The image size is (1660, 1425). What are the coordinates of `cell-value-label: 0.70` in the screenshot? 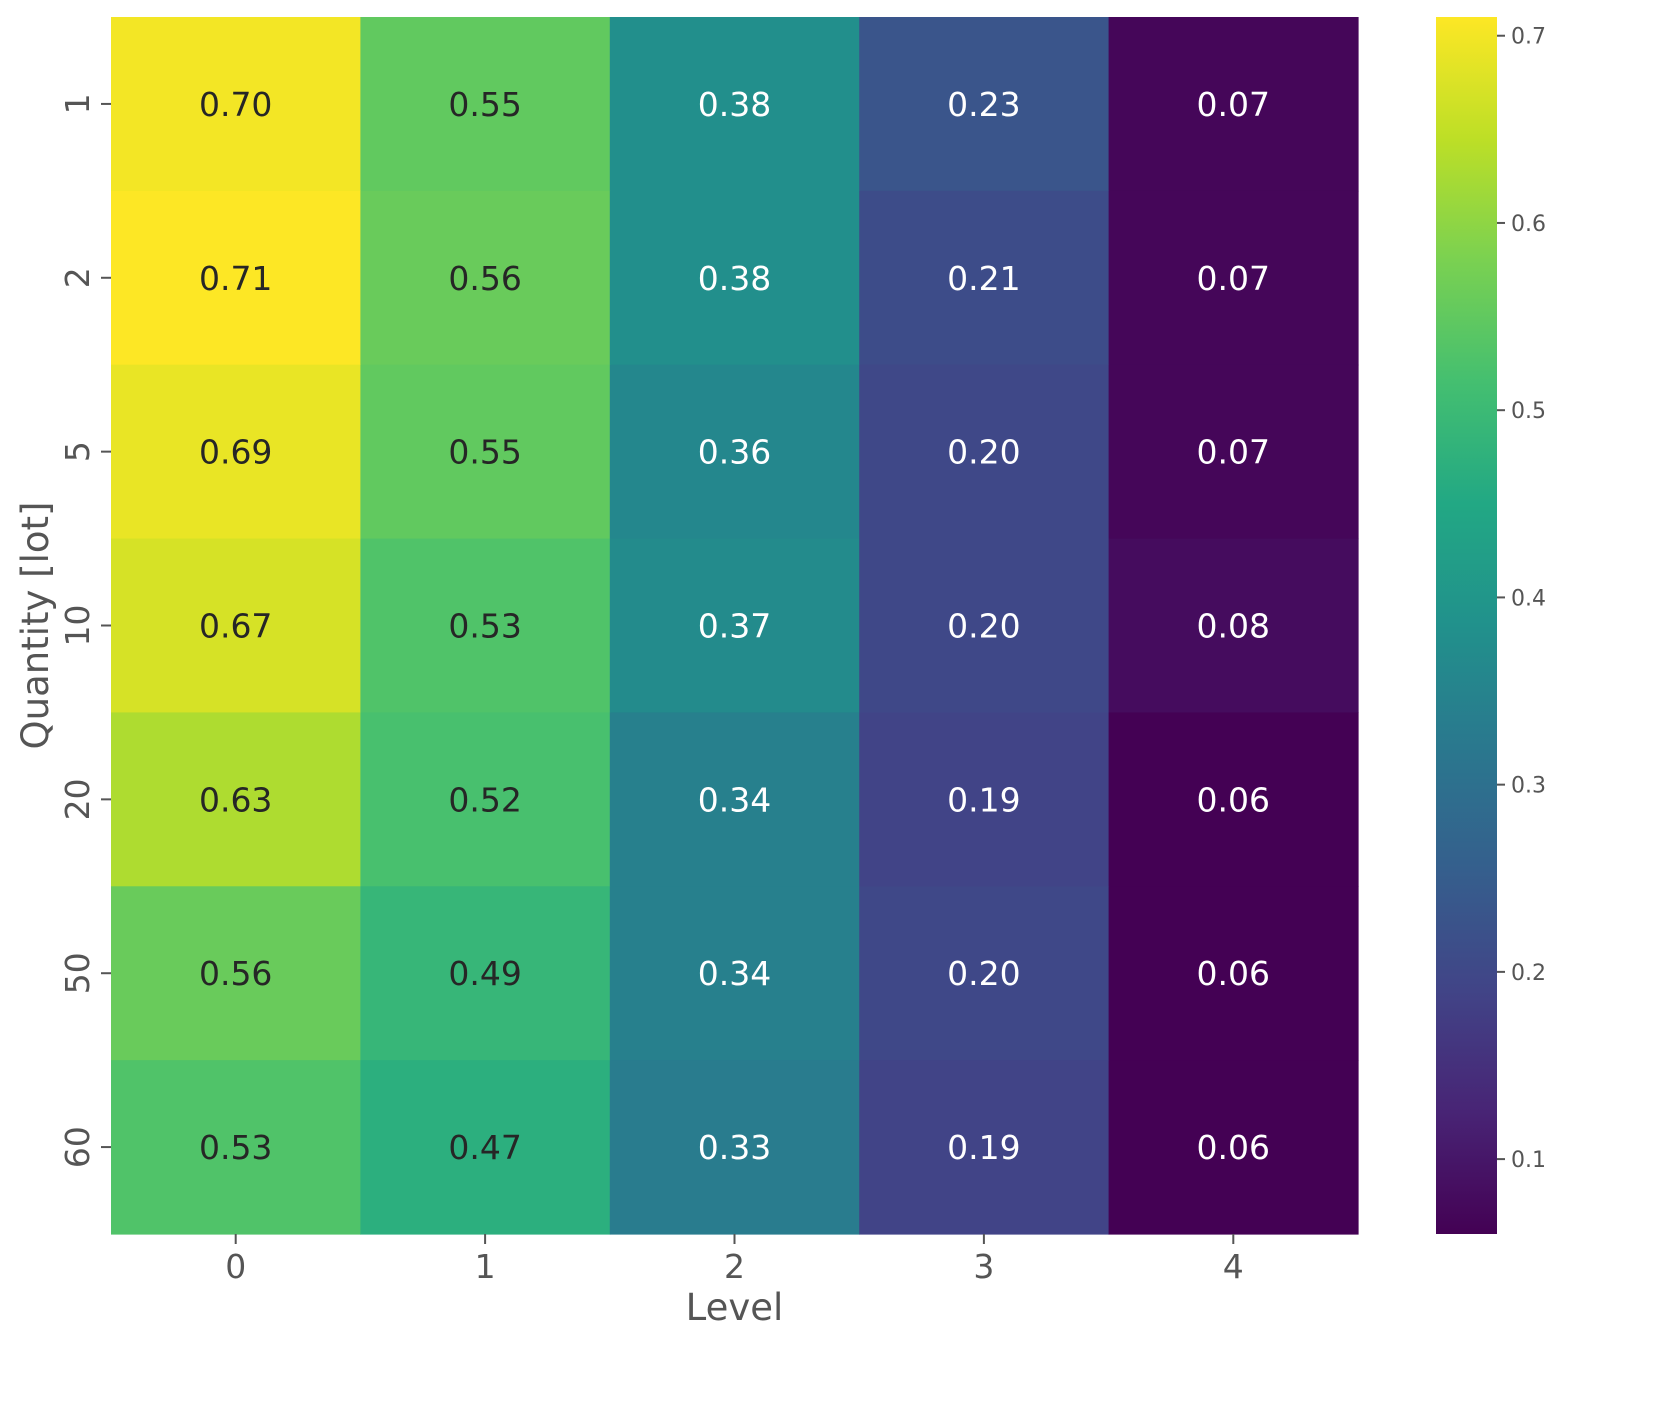 It's located at (235, 104).